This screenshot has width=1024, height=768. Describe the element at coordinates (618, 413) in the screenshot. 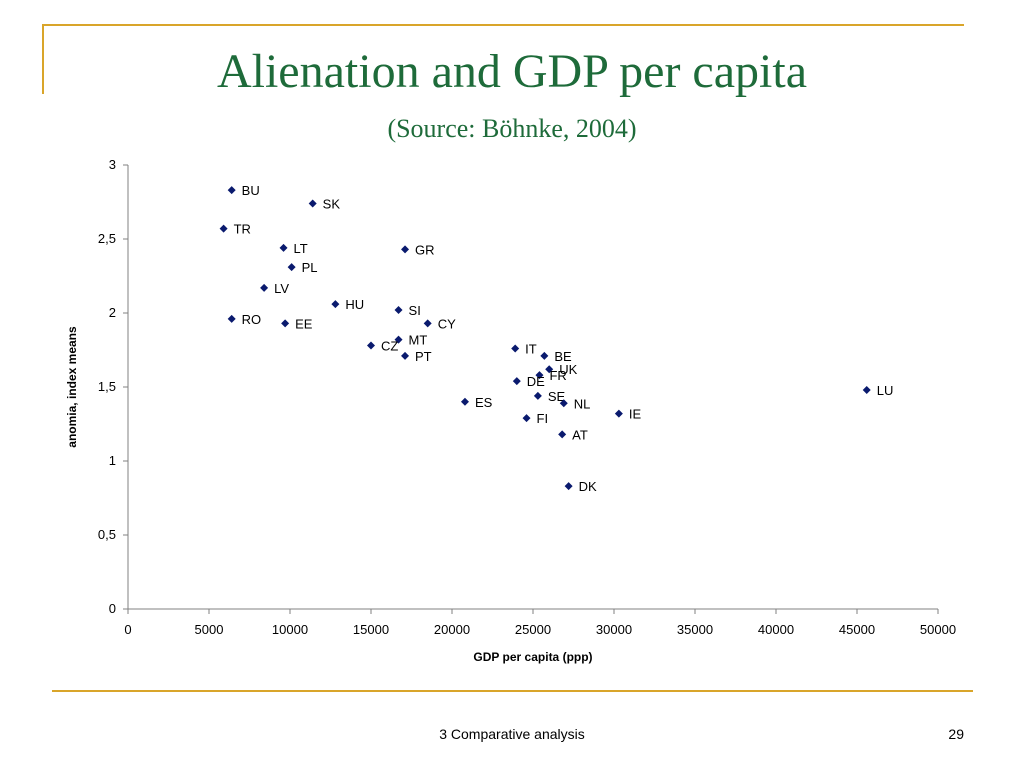

I see `data-point-ie` at that location.